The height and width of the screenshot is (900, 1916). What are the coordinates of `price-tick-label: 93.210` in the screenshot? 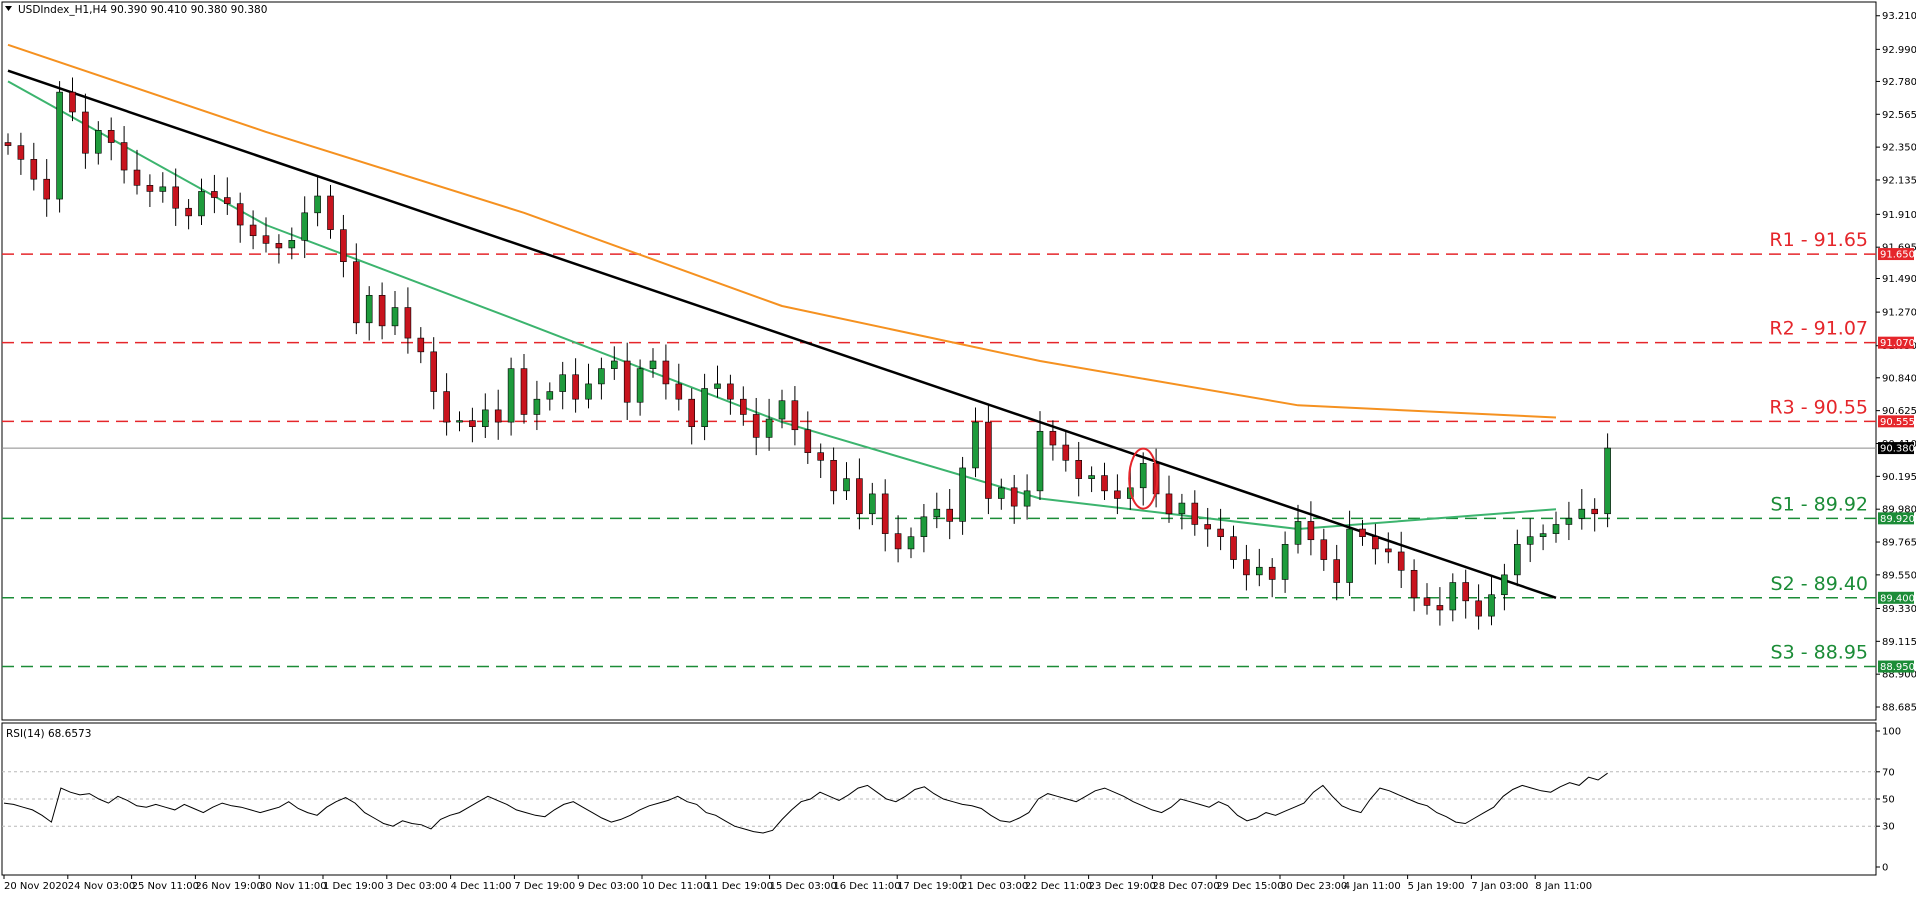 It's located at (1899, 16).